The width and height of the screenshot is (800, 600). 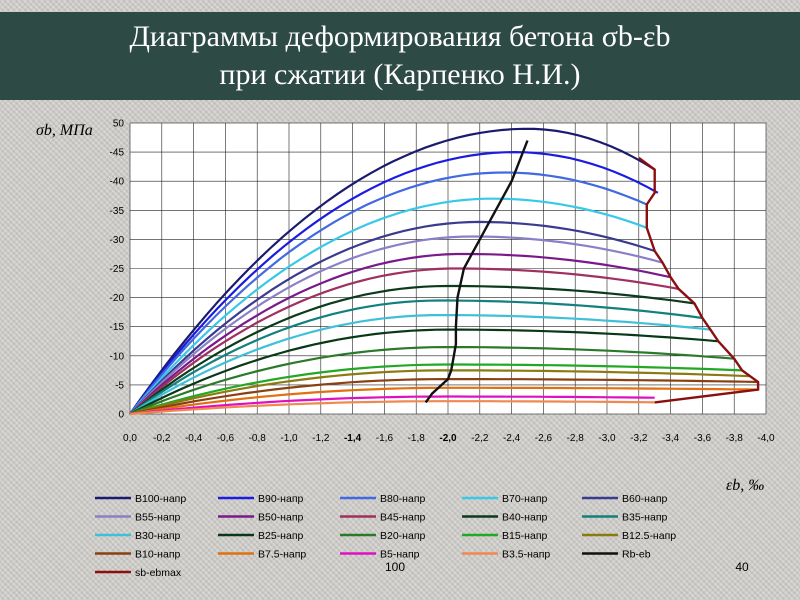 I want to click on slide-title-line-1: Диаграммы деформирования бетона σb-εb, so click(x=400, y=36).